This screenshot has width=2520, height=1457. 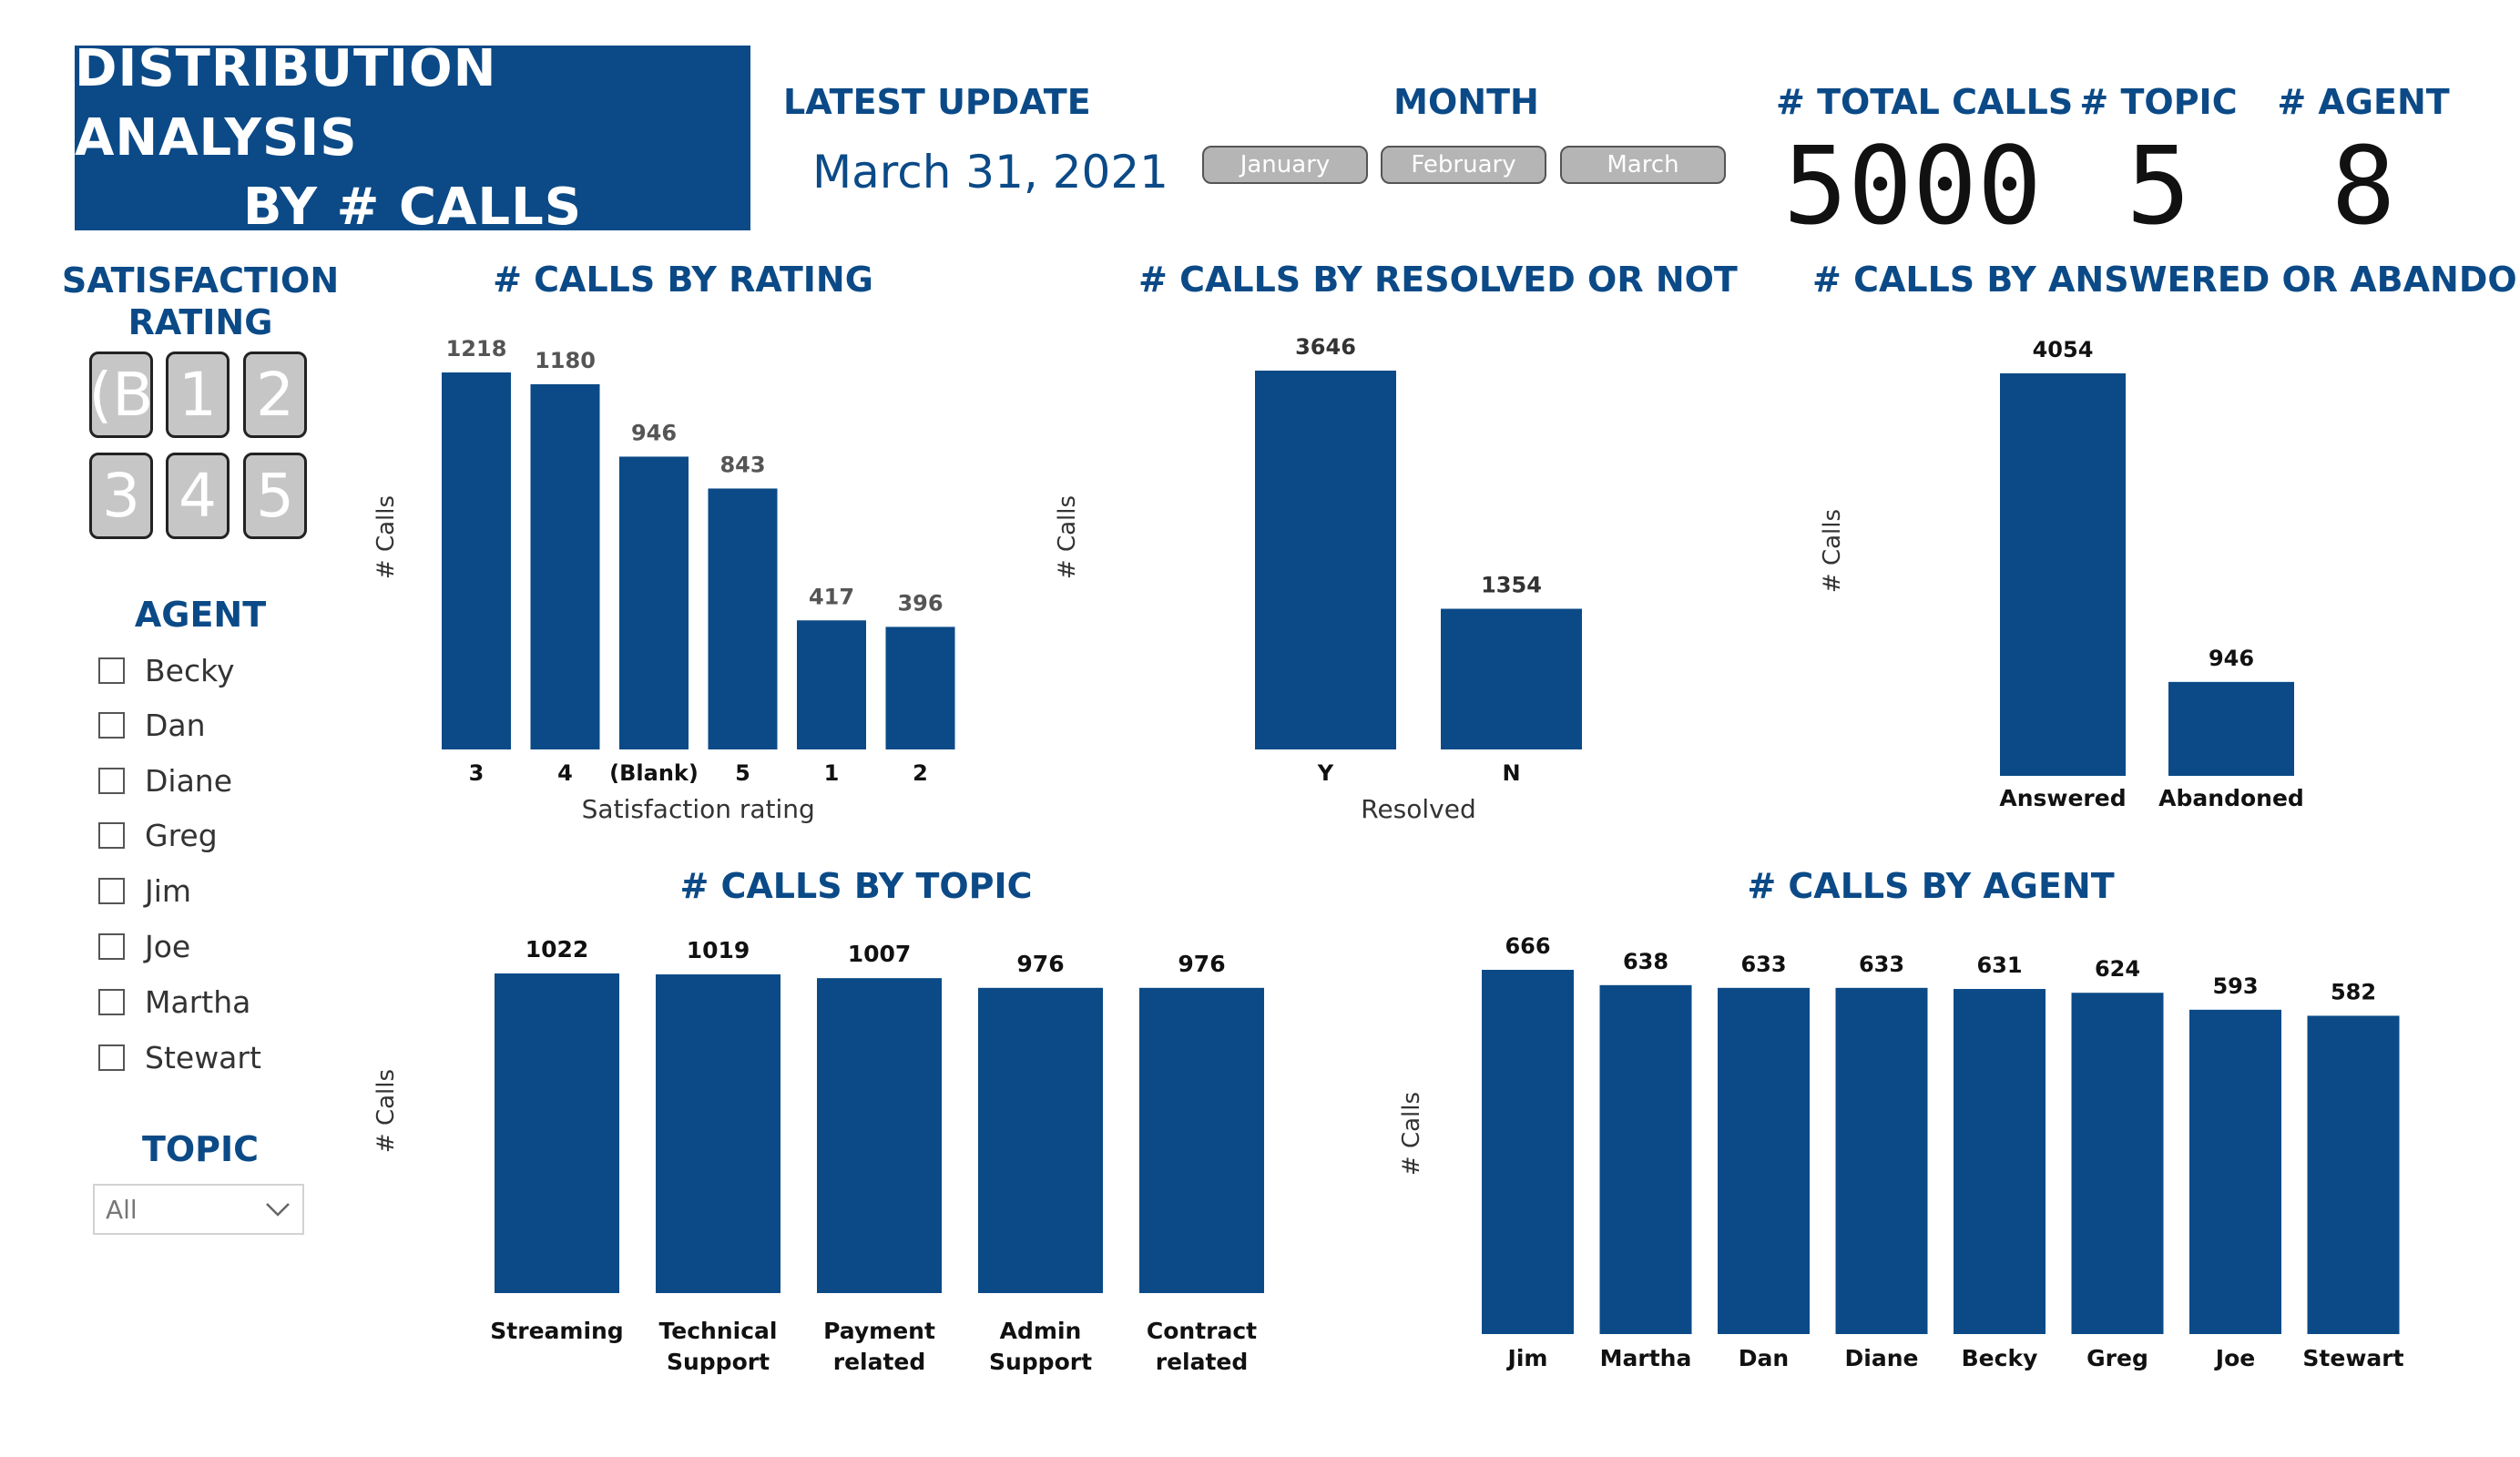 I want to click on category-label: Contract, so click(x=1202, y=1331).